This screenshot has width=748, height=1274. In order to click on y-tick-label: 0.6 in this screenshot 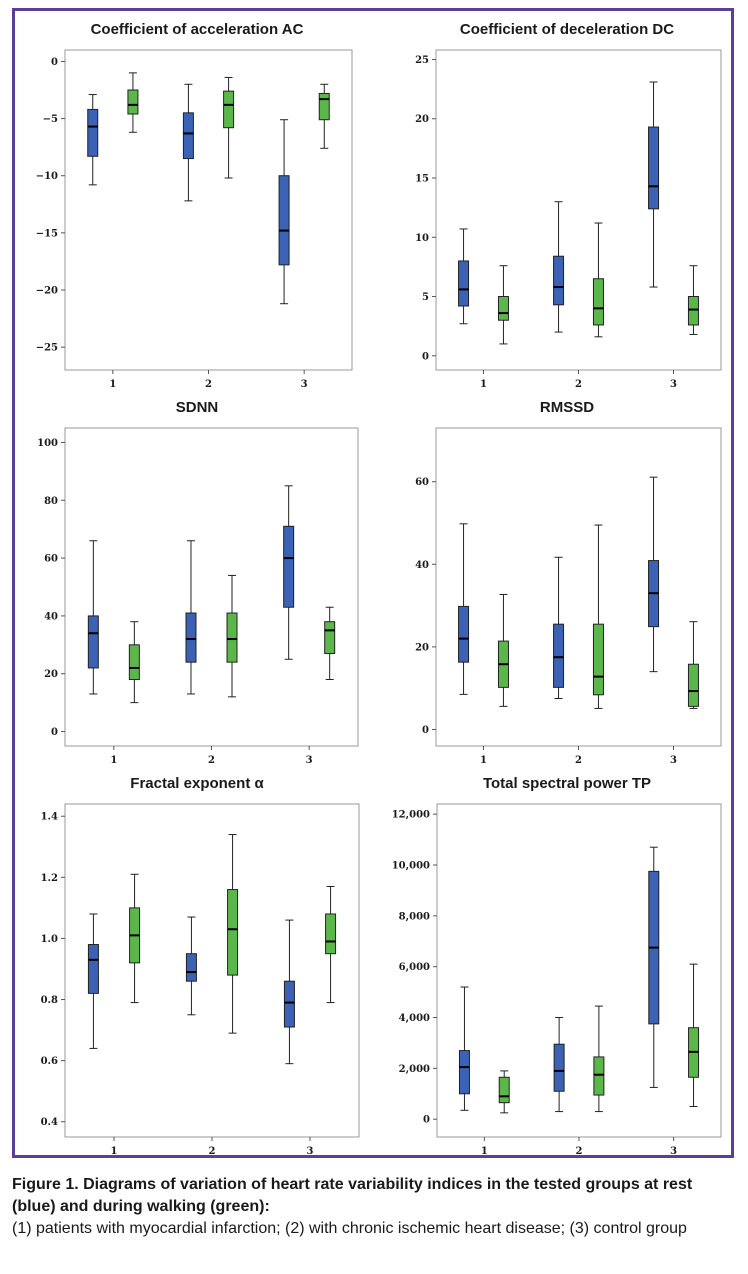, I will do `click(49, 1061)`.